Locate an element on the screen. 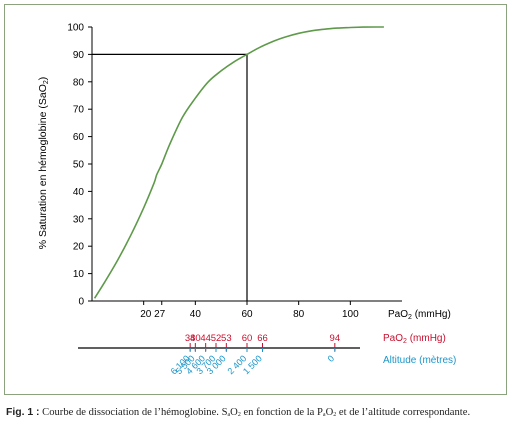  x-tick-label: 60 is located at coordinates (247, 314).